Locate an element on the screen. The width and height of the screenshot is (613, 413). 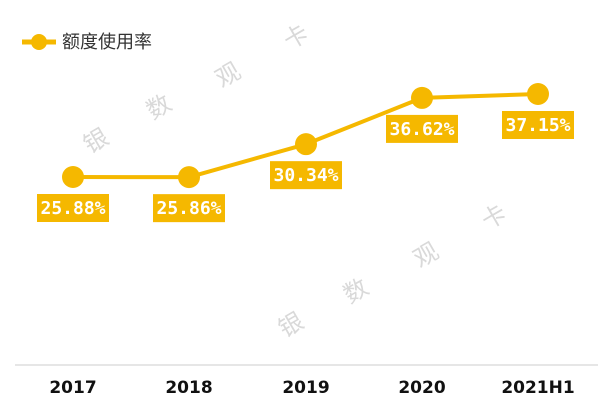
legend: 额度使用率 is located at coordinates (87, 42).